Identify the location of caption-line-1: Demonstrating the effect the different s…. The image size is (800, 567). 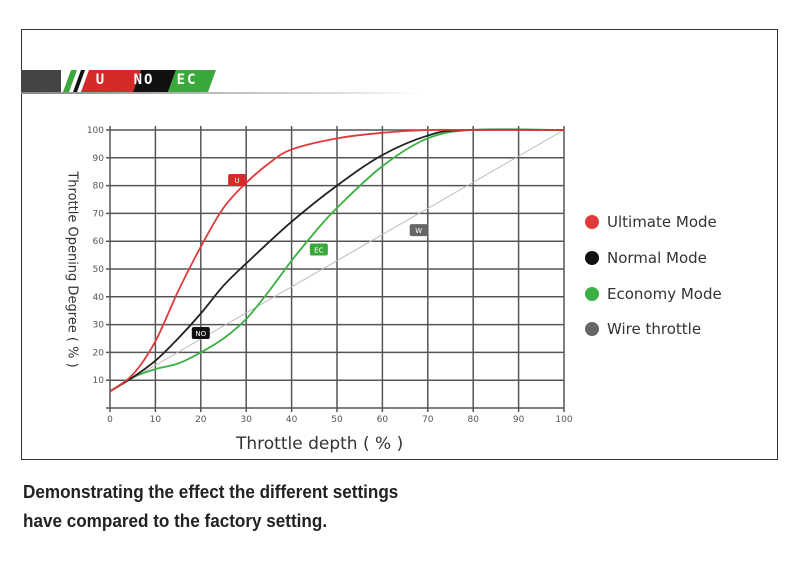
(211, 492).